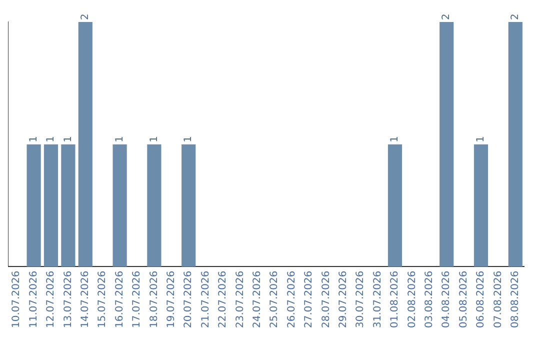  I want to click on x-tick-label: 13.07.2026, so click(68, 299).